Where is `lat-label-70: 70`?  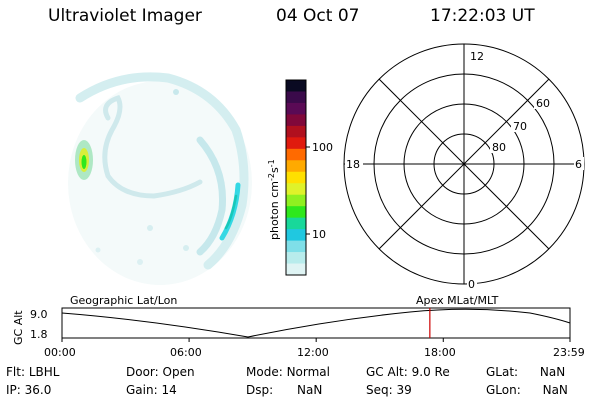 lat-label-70: 70 is located at coordinates (520, 126).